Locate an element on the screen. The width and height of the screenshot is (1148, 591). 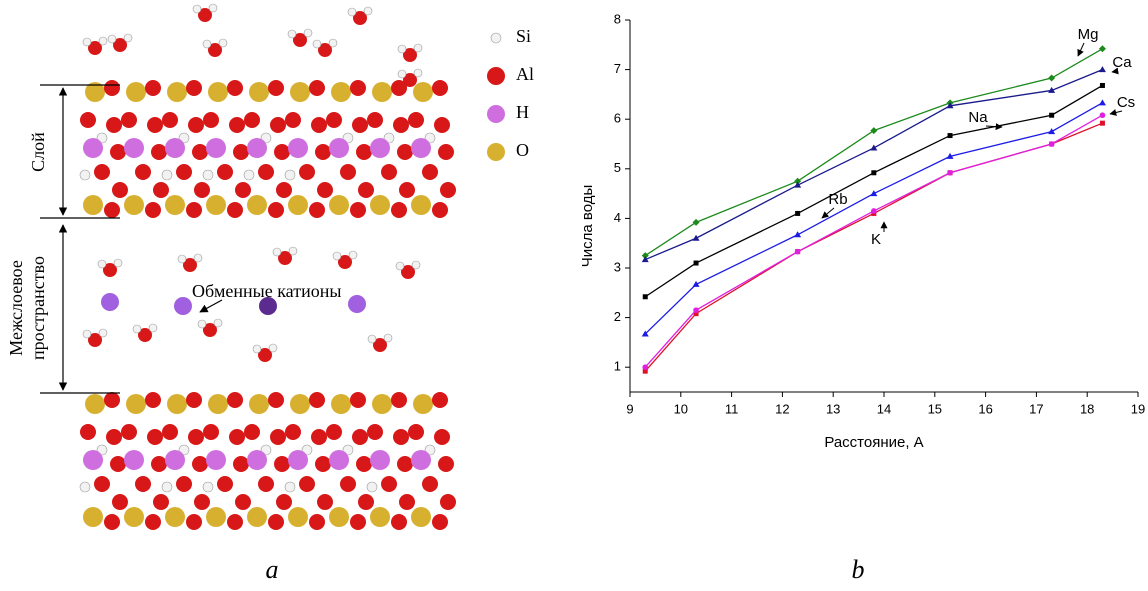
interlayer-label: пространство is located at coordinates (38, 308).